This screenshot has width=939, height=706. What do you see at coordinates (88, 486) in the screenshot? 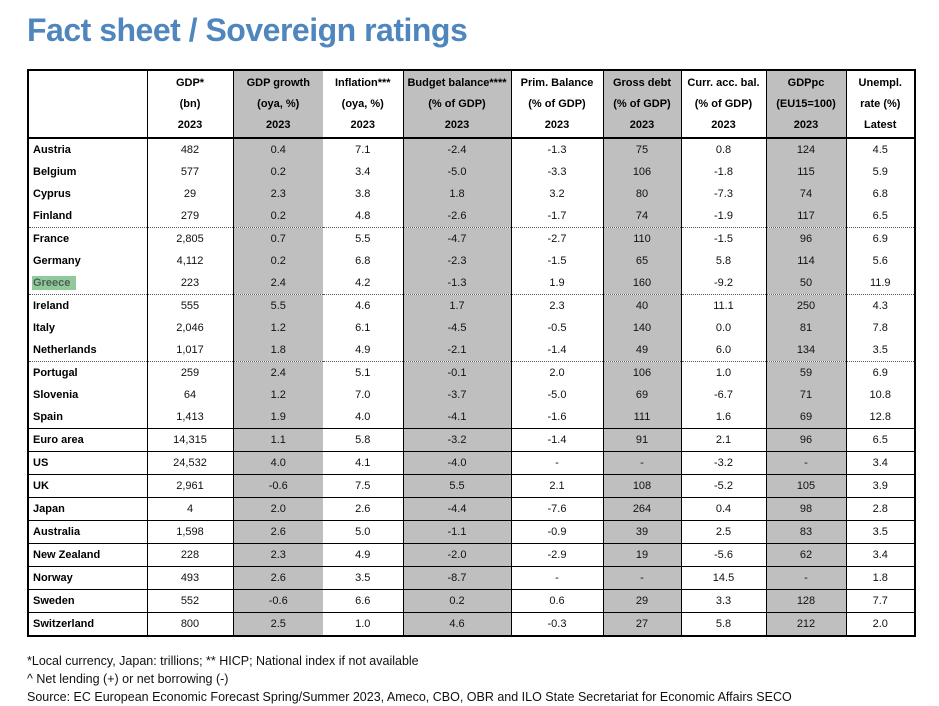
I see `country-cell: UK` at bounding box center [88, 486].